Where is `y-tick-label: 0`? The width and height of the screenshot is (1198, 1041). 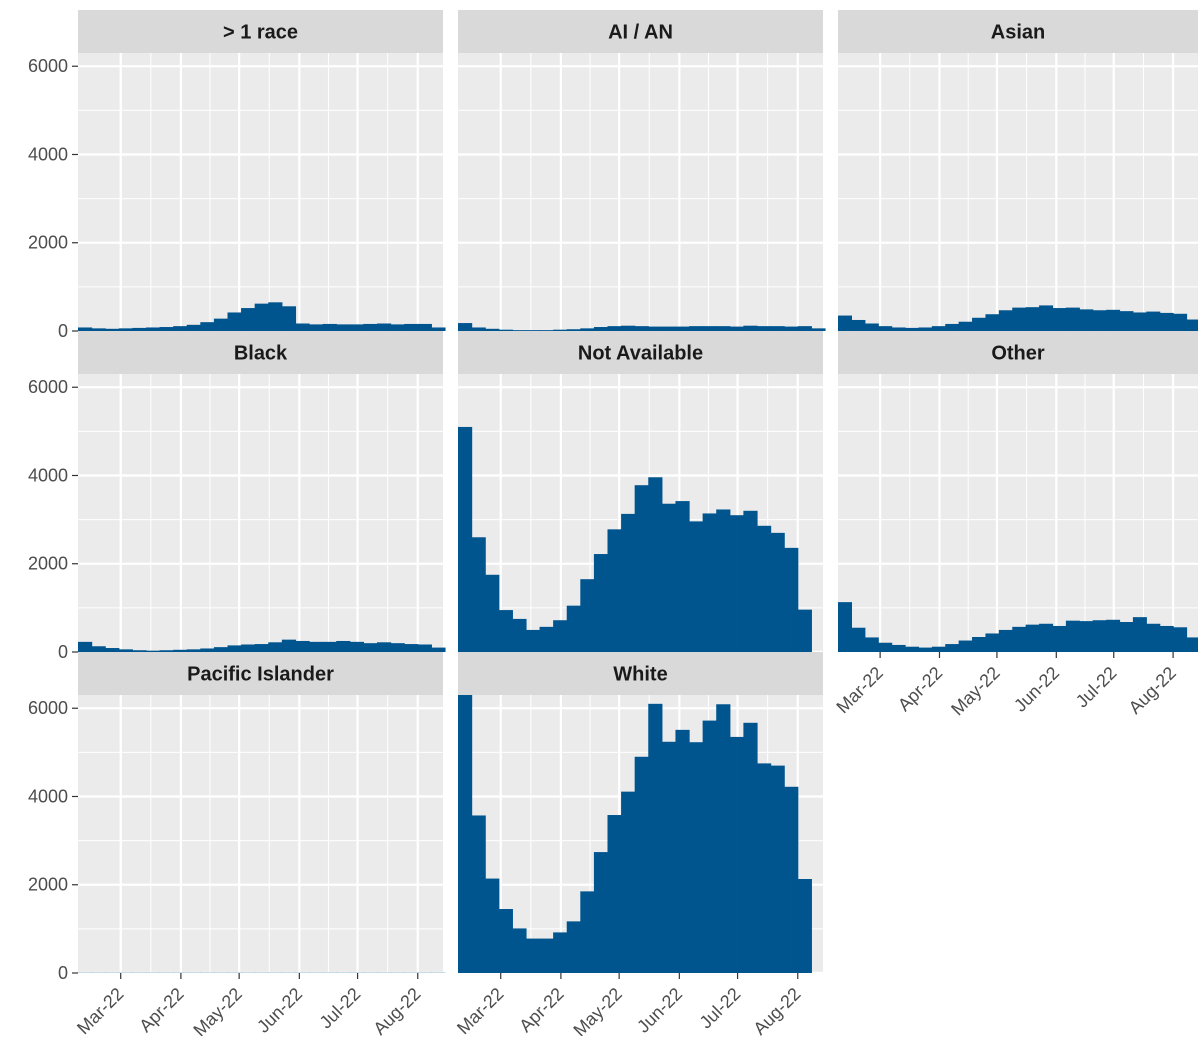 y-tick-label: 0 is located at coordinates (63, 652).